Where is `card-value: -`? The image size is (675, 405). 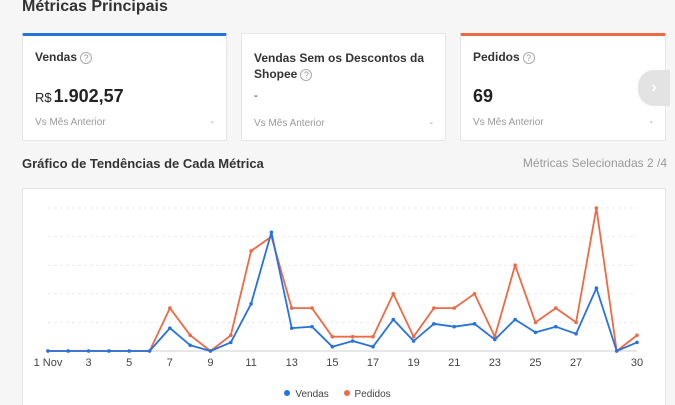 card-value: - is located at coordinates (256, 96).